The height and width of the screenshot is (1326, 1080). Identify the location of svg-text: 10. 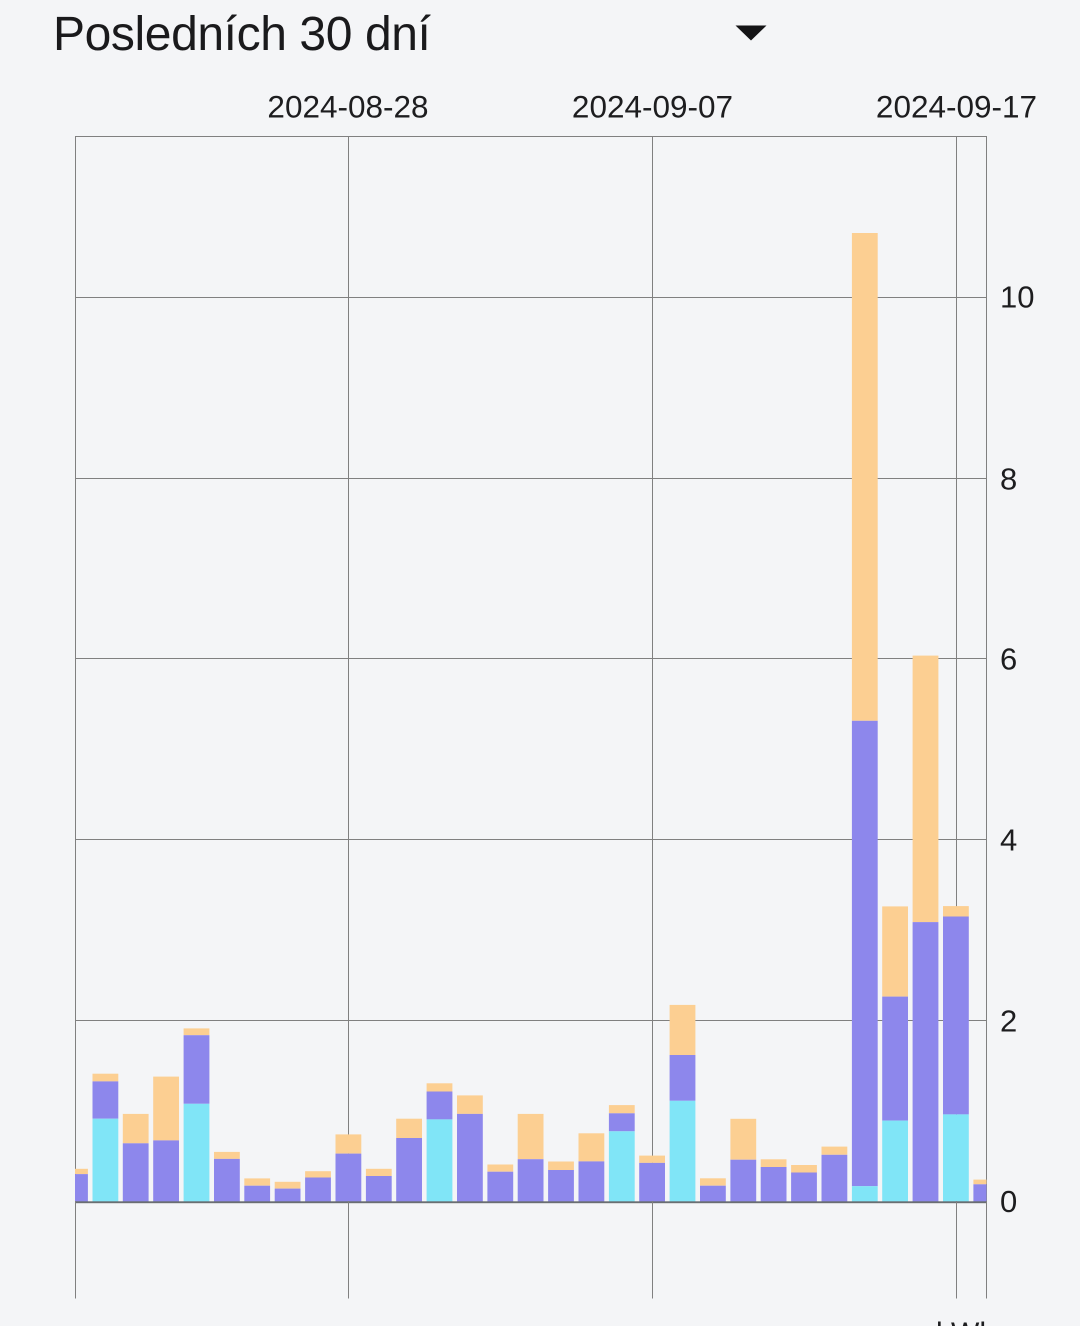
(1017, 297).